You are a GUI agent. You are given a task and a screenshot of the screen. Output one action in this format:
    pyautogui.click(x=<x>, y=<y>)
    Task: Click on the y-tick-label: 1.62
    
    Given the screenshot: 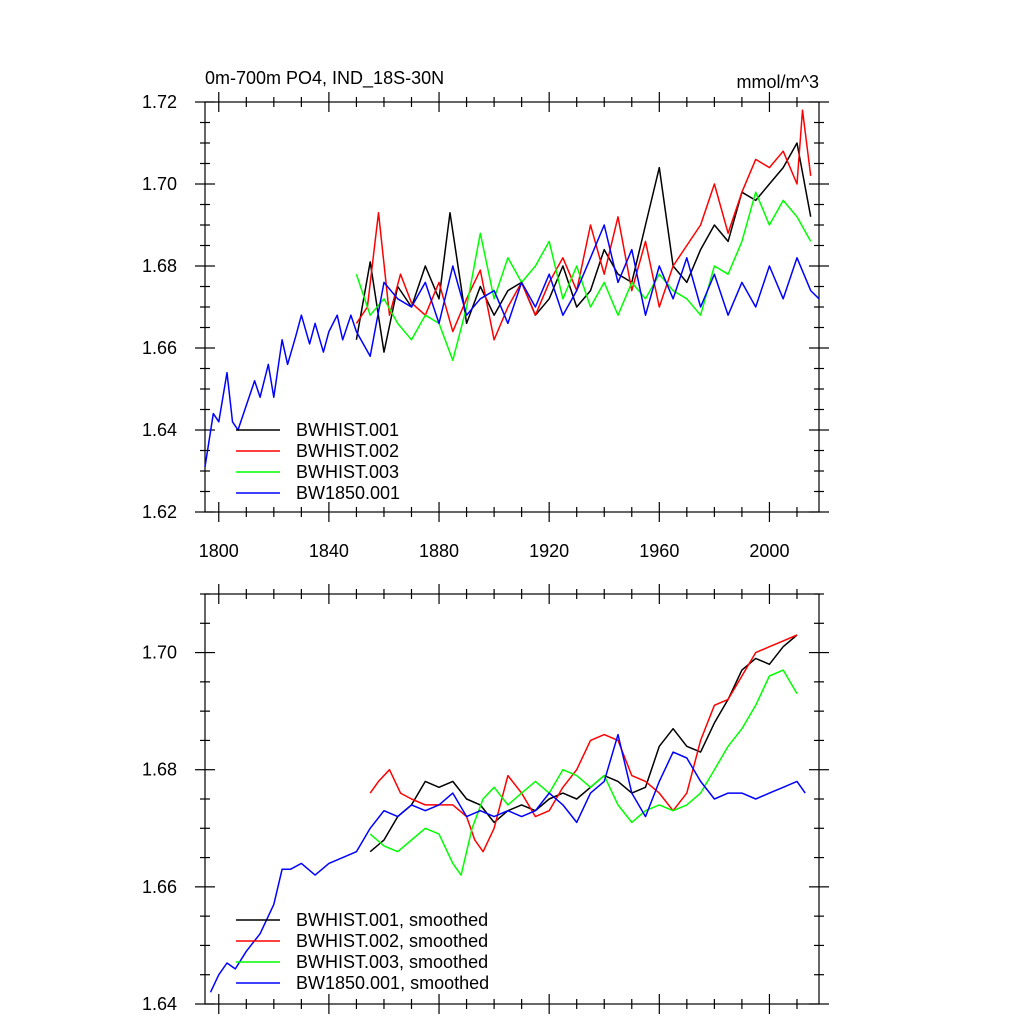 What is the action you would take?
    pyautogui.click(x=159, y=512)
    